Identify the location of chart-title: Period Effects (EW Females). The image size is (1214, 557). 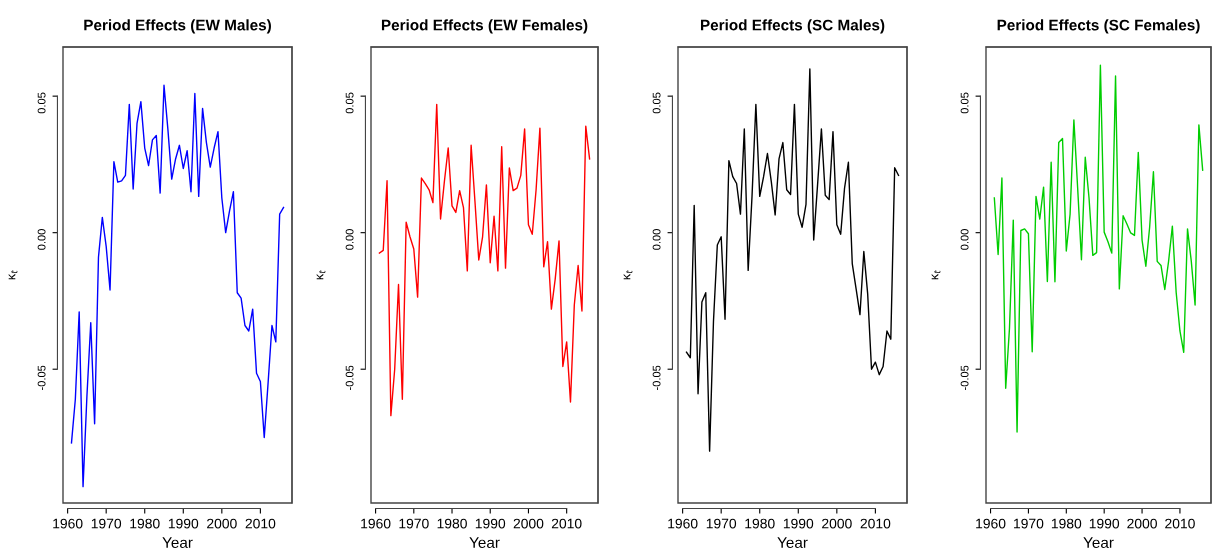
(484, 26).